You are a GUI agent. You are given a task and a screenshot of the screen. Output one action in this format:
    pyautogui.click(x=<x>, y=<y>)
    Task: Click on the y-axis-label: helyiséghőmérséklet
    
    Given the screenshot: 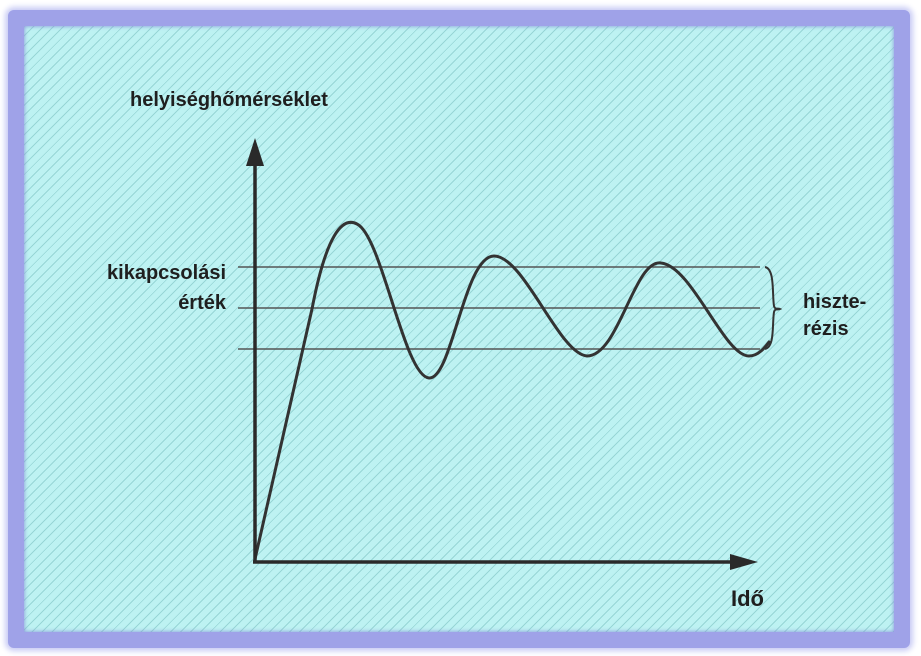 What is the action you would take?
    pyautogui.click(x=229, y=100)
    